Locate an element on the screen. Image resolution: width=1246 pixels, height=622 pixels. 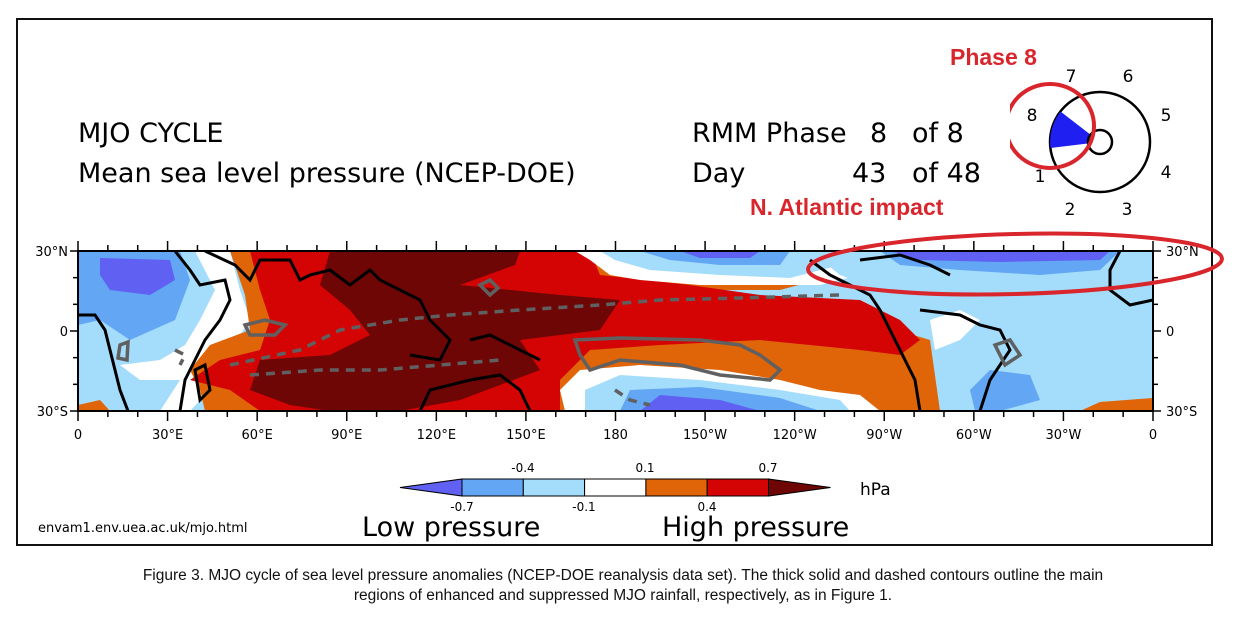
lat-label-0-left: 0 is located at coordinates (64, 332).